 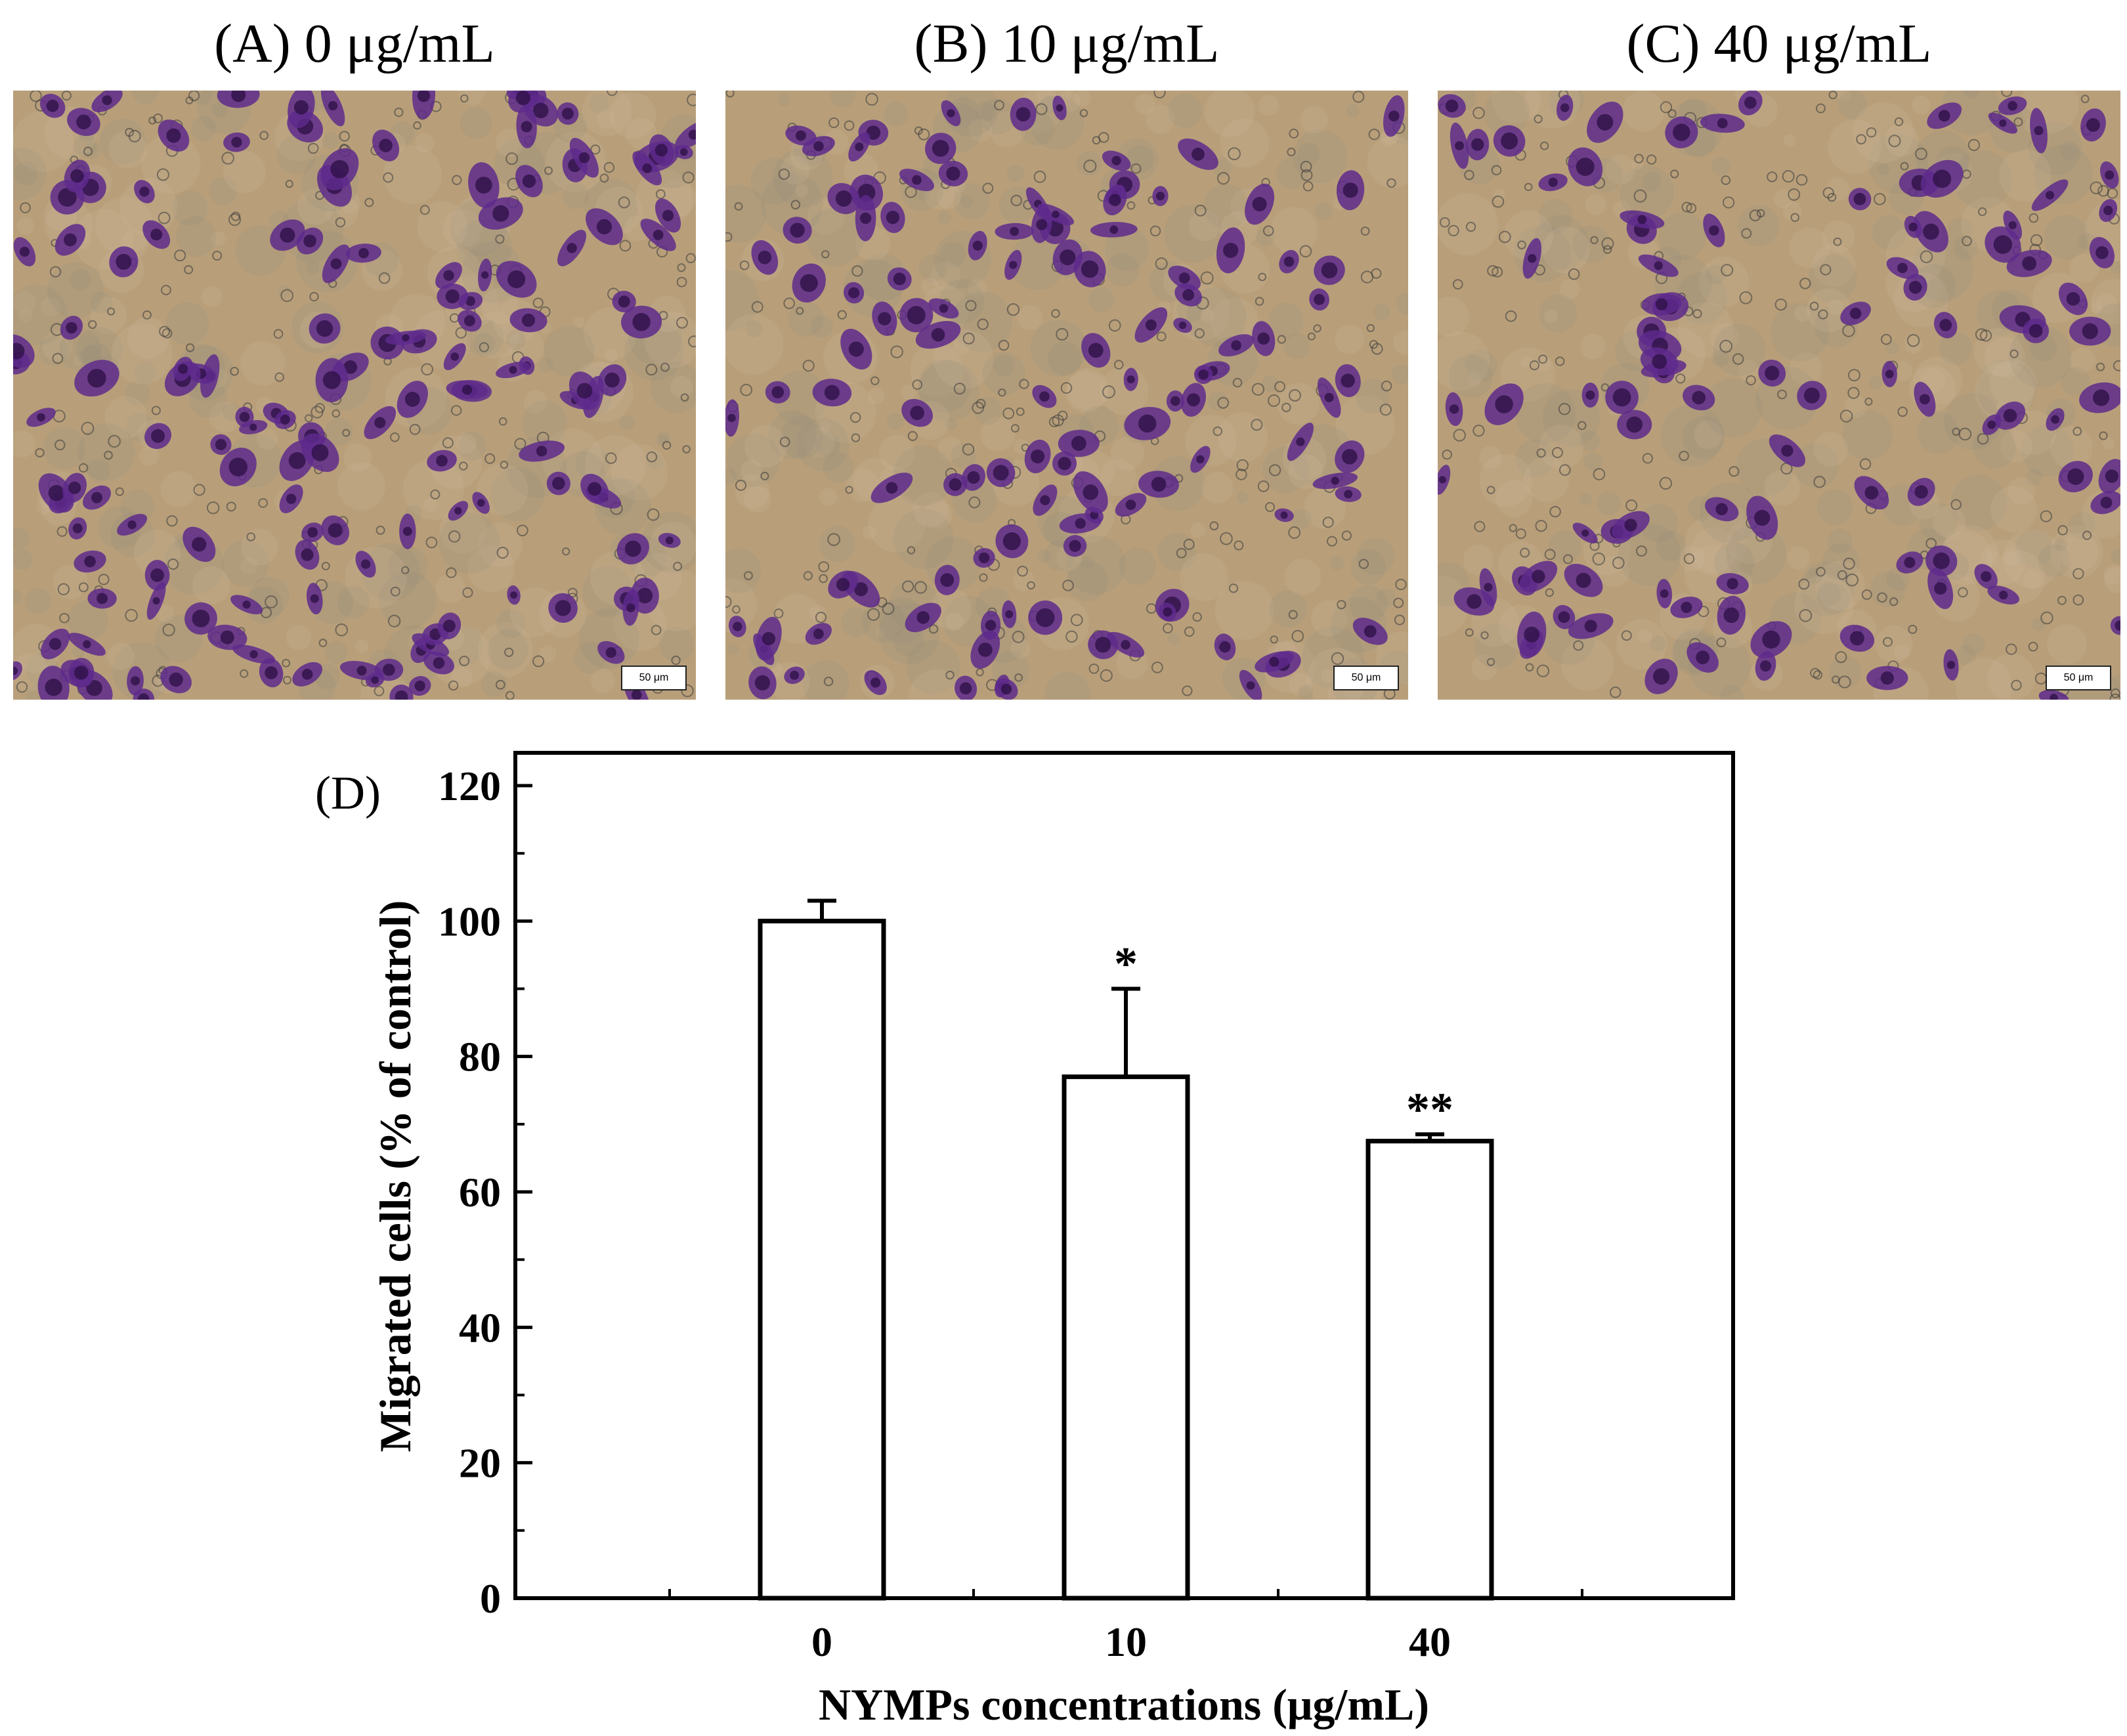 What do you see at coordinates (821, 1642) in the screenshot?
I see `x-tick-label: 0` at bounding box center [821, 1642].